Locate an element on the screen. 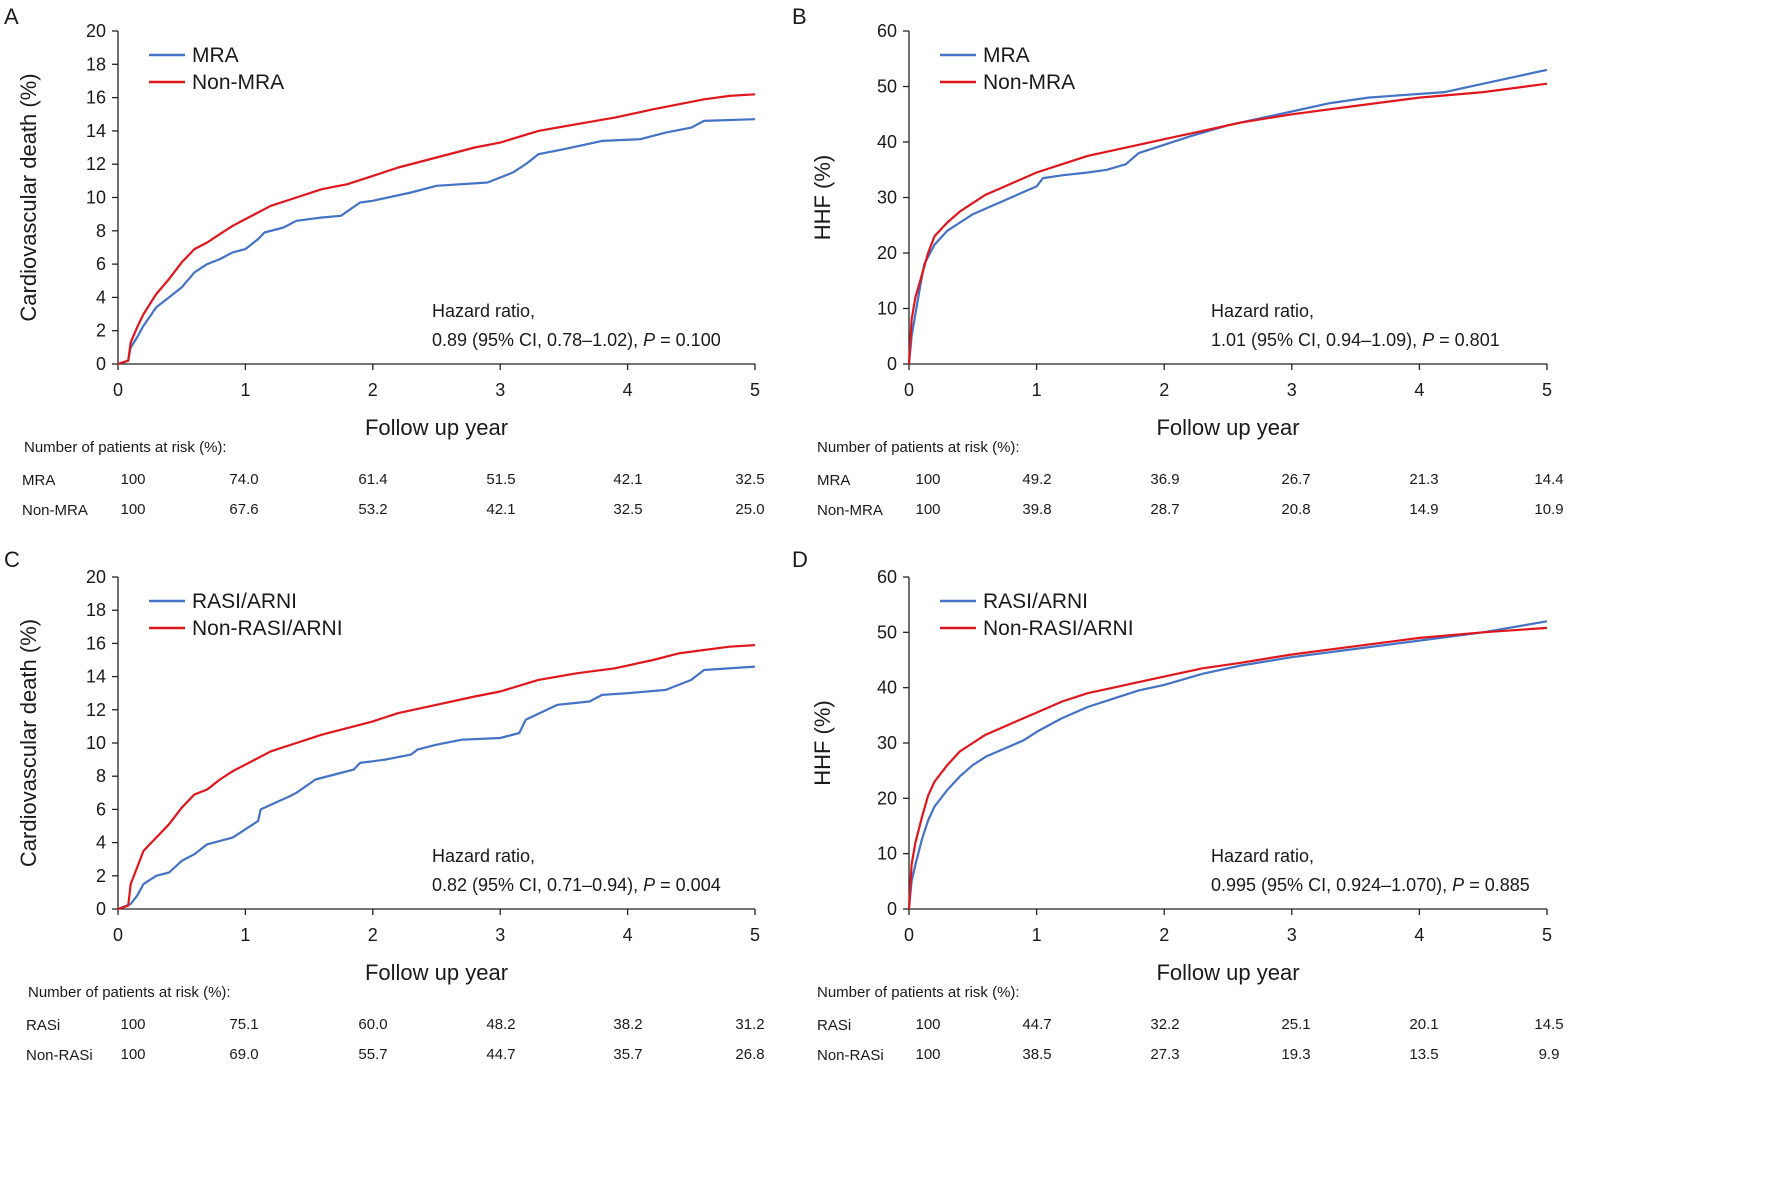 The height and width of the screenshot is (1201, 1772). hazard-ratio-value: 0.995 (95% CI, 0.924–1.070), P = 0.885 is located at coordinates (1370, 885).